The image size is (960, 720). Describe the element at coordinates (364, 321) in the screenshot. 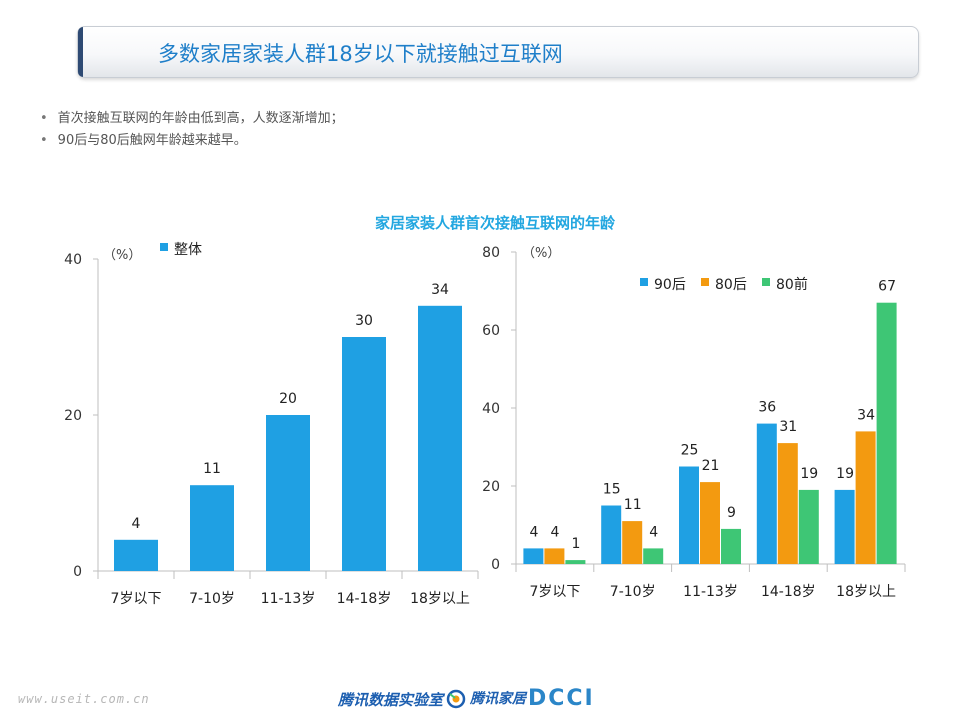

I see `data-label: 30` at that location.